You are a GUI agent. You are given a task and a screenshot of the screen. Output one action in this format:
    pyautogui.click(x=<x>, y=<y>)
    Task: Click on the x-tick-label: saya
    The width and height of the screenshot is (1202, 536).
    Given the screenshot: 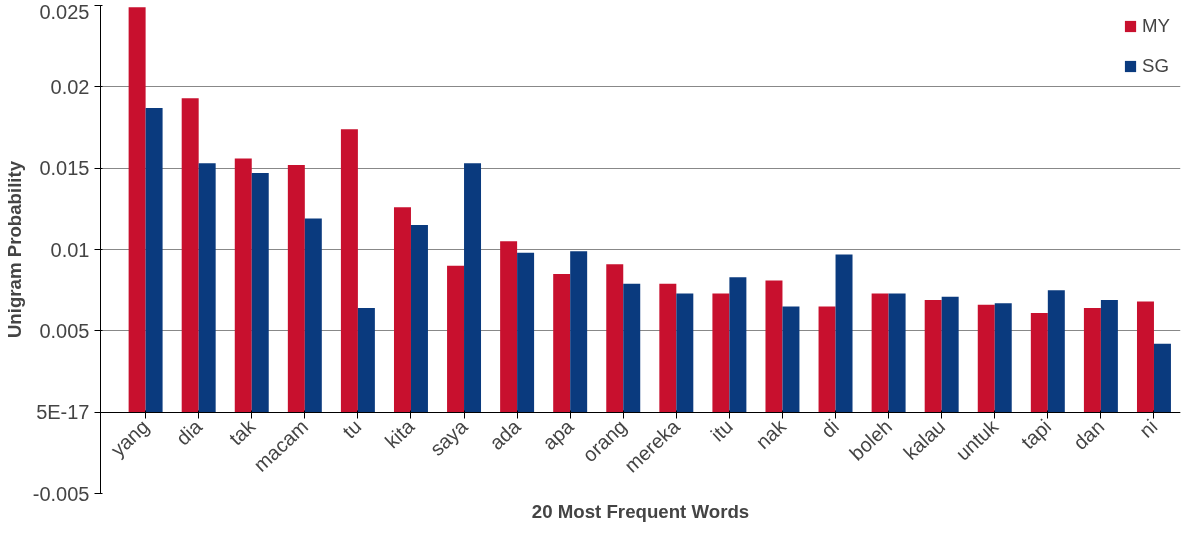 What is the action you would take?
    pyautogui.click(x=449, y=437)
    